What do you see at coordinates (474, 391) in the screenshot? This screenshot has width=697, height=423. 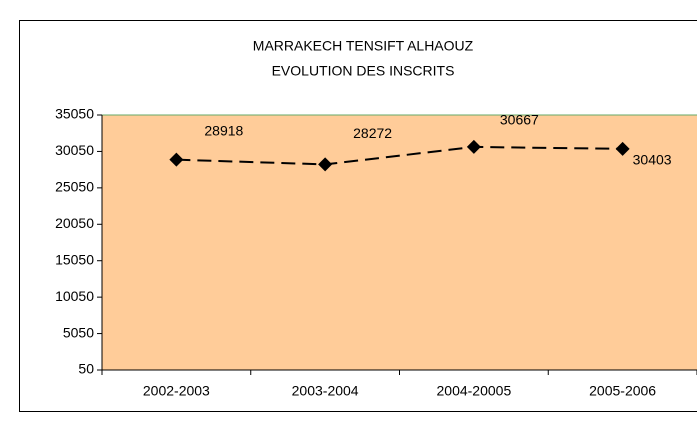 I see `x-tick-label: 2004-20005` at bounding box center [474, 391].